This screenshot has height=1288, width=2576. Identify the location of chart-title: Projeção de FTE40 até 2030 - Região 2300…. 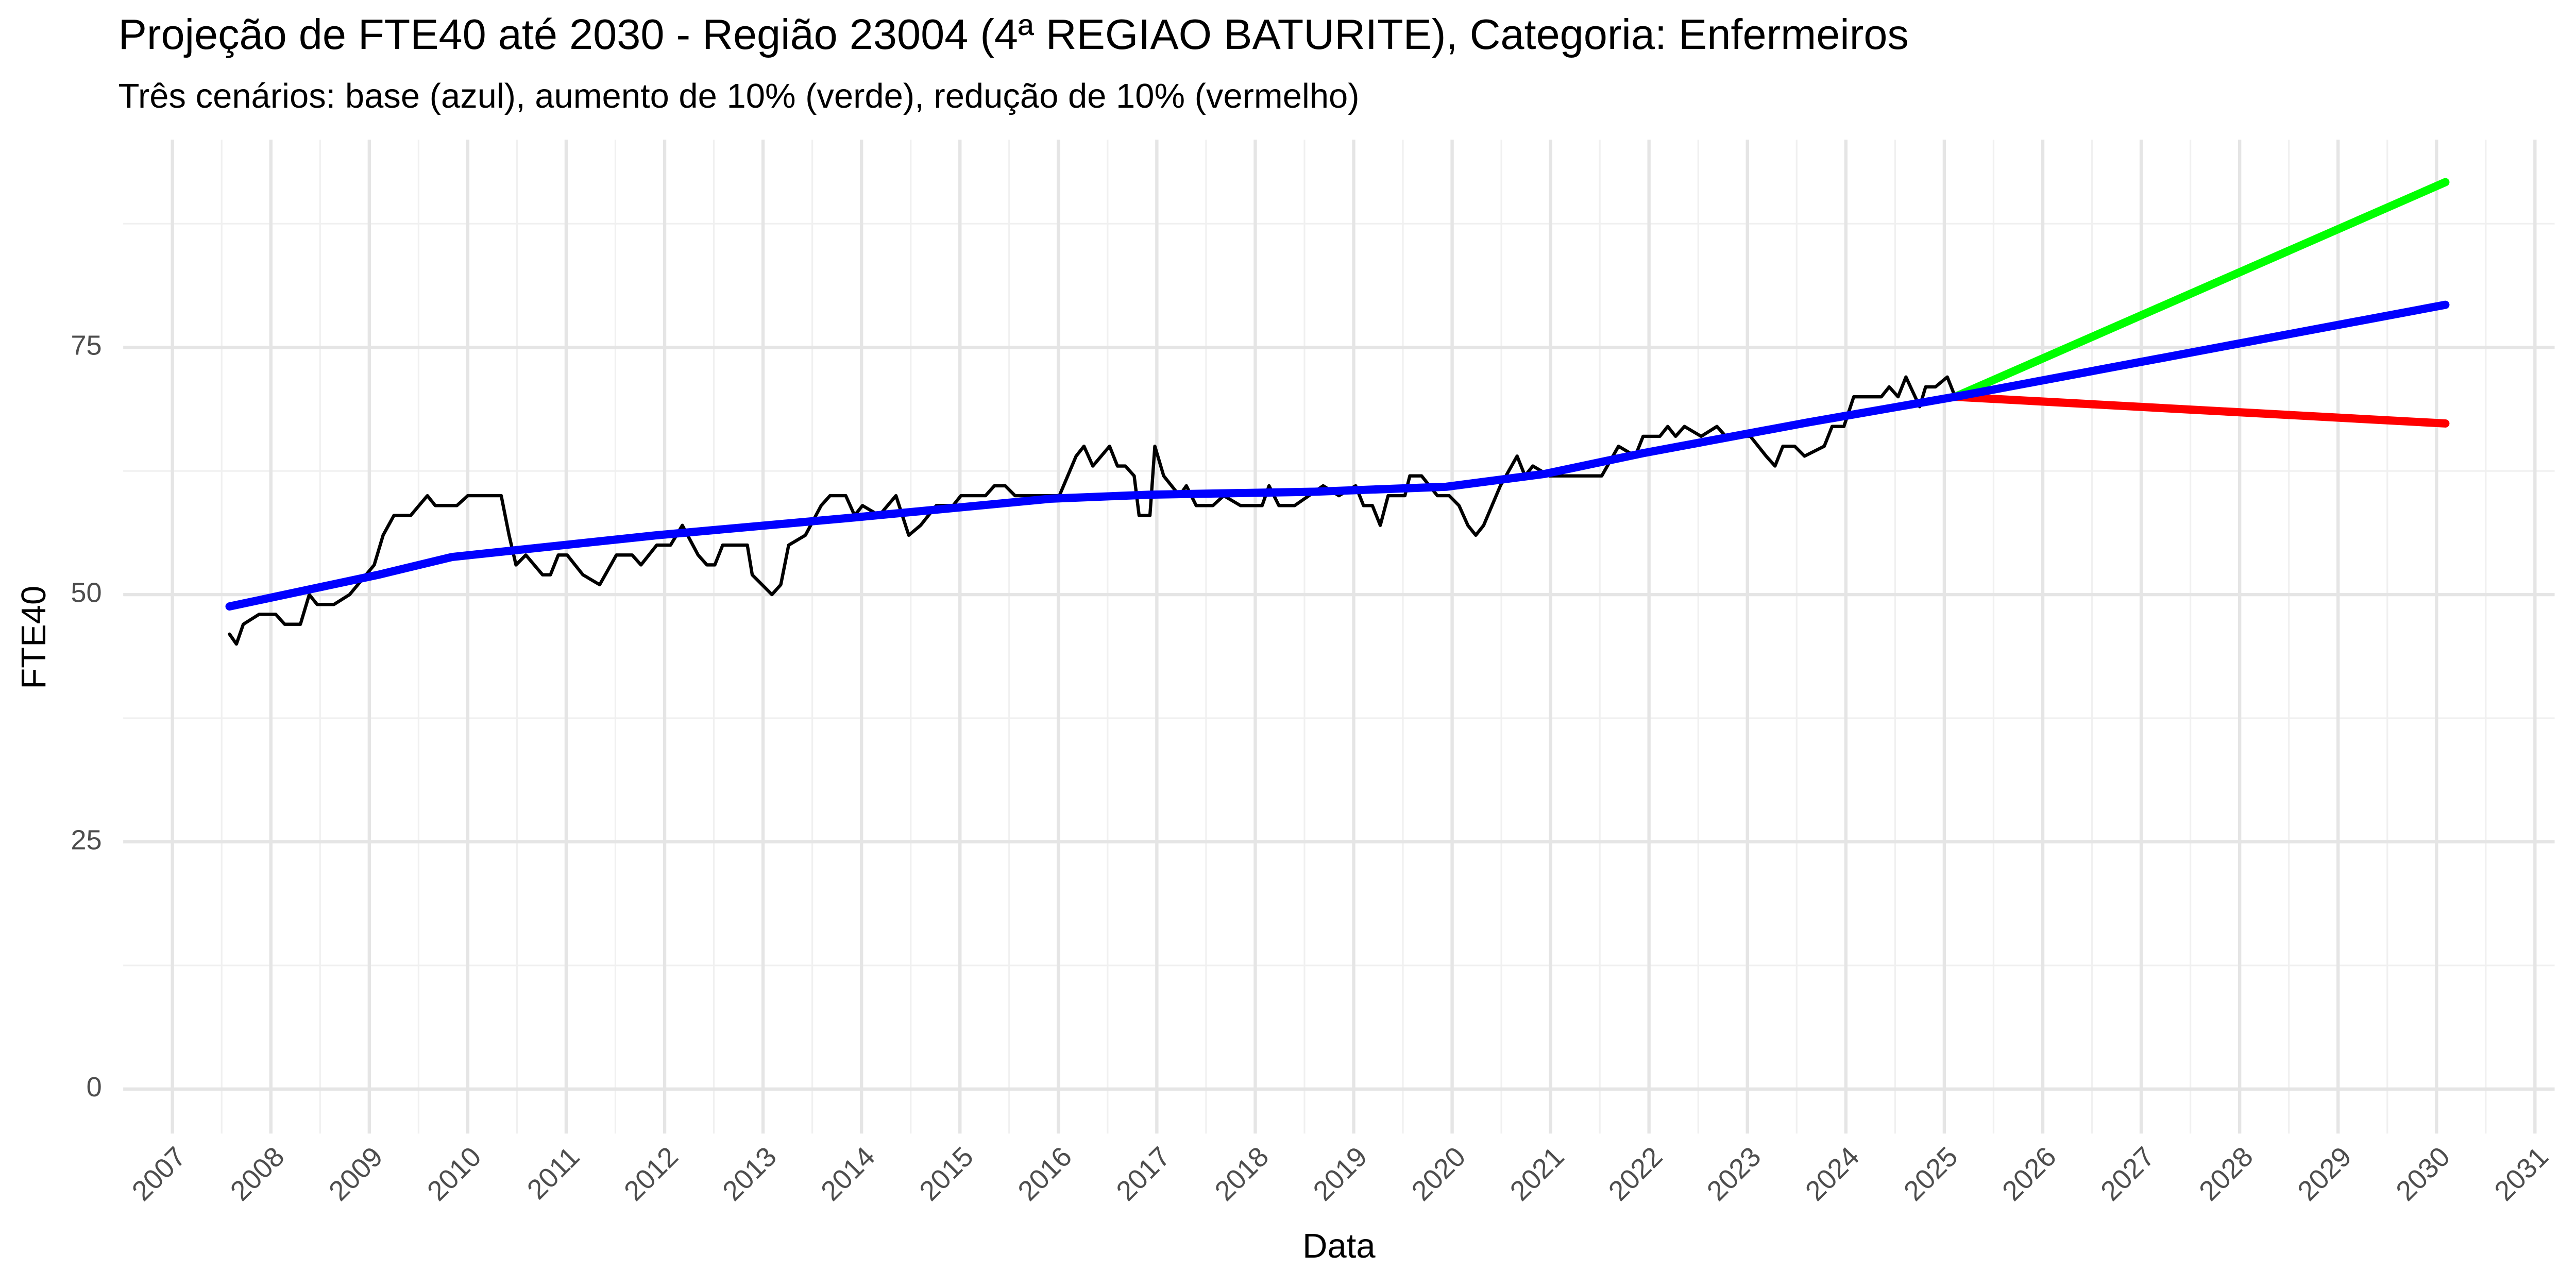
(1013, 34).